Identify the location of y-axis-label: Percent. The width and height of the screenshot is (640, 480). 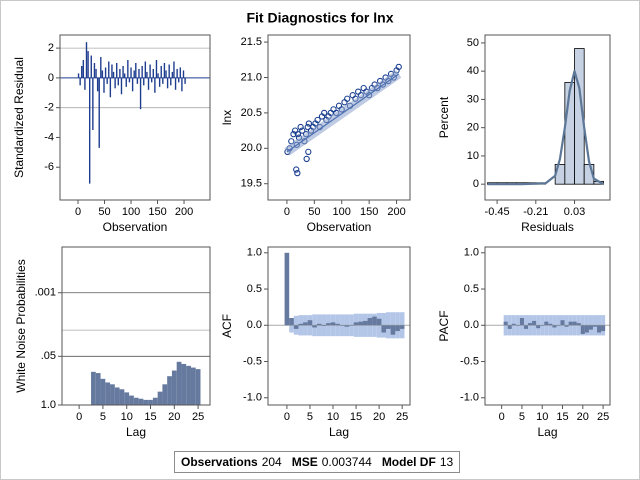
(444, 117).